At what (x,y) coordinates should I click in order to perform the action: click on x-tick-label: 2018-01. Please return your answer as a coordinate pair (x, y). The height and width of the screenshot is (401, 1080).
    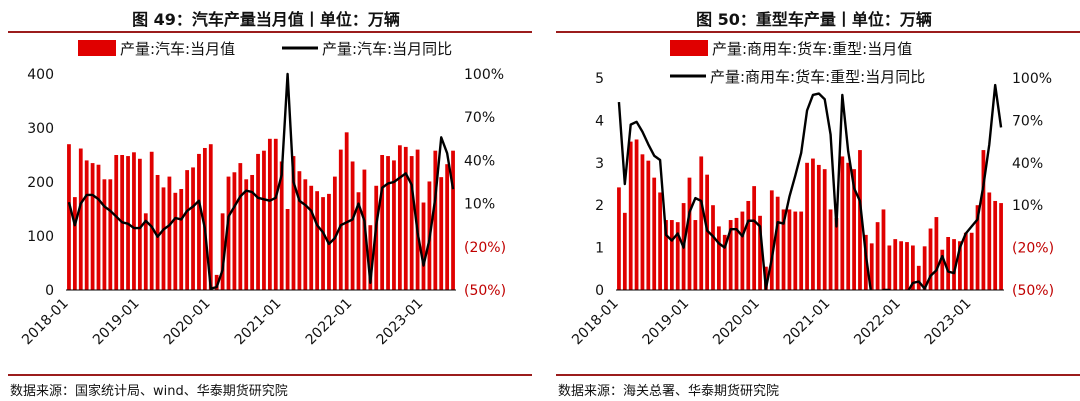
    Looking at the image, I should click on (45, 322).